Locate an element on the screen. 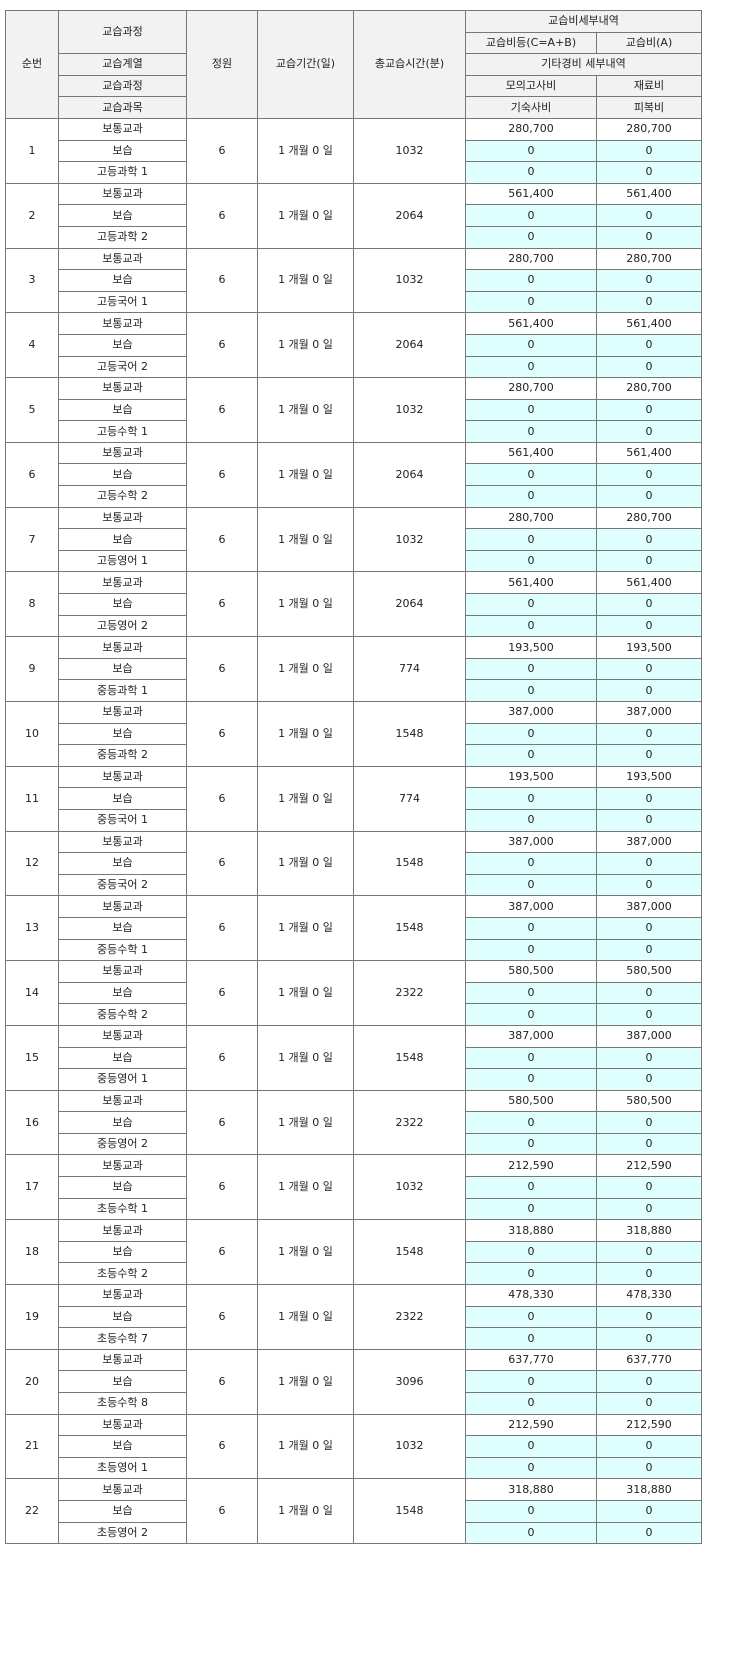  table-row: 15 보통교과 6 1 개월 0 일 1548 387,000 387,000 is located at coordinates (353, 1057).